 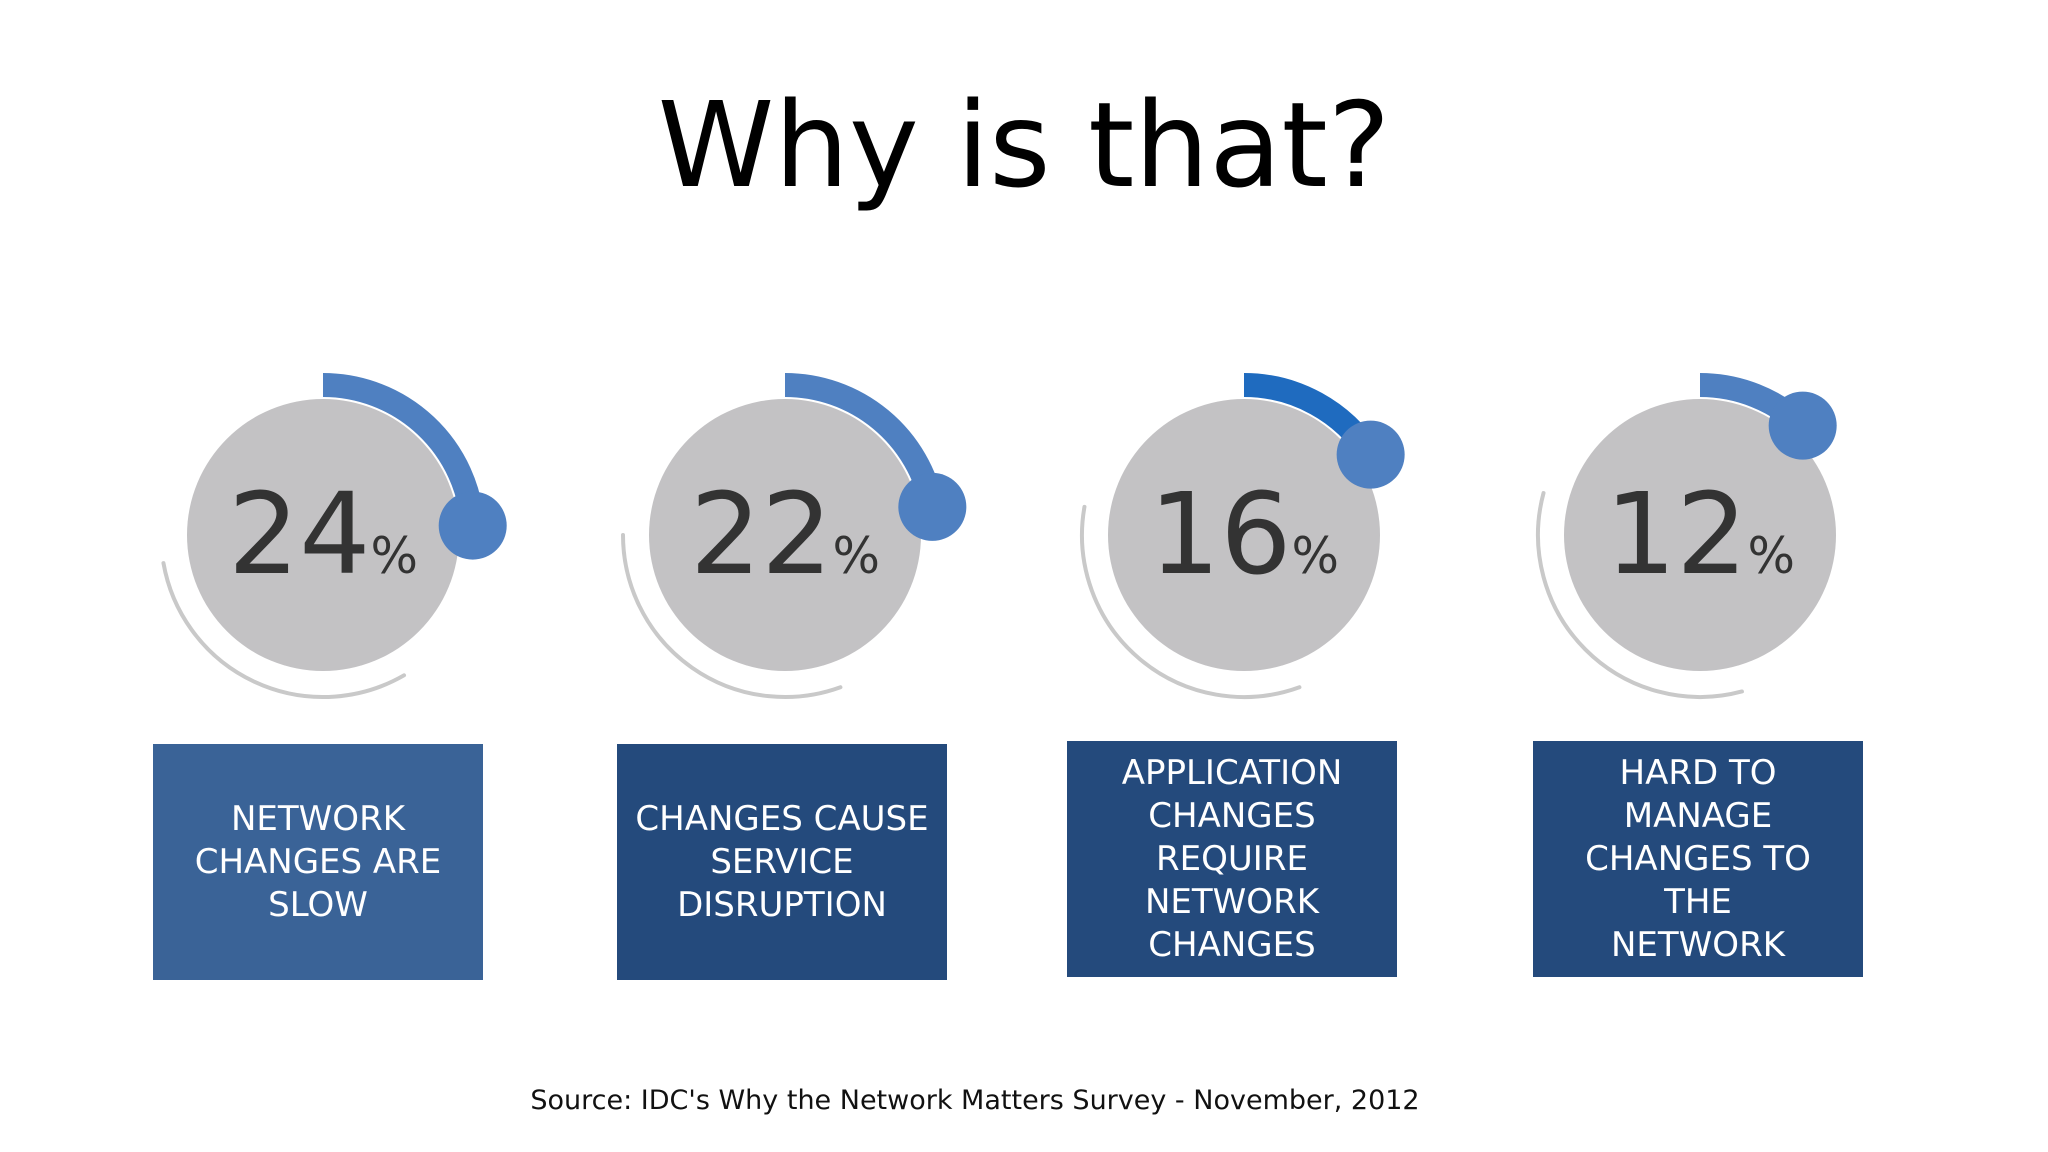 I want to click on gauge-4: 12%, so click(x=1686, y=536).